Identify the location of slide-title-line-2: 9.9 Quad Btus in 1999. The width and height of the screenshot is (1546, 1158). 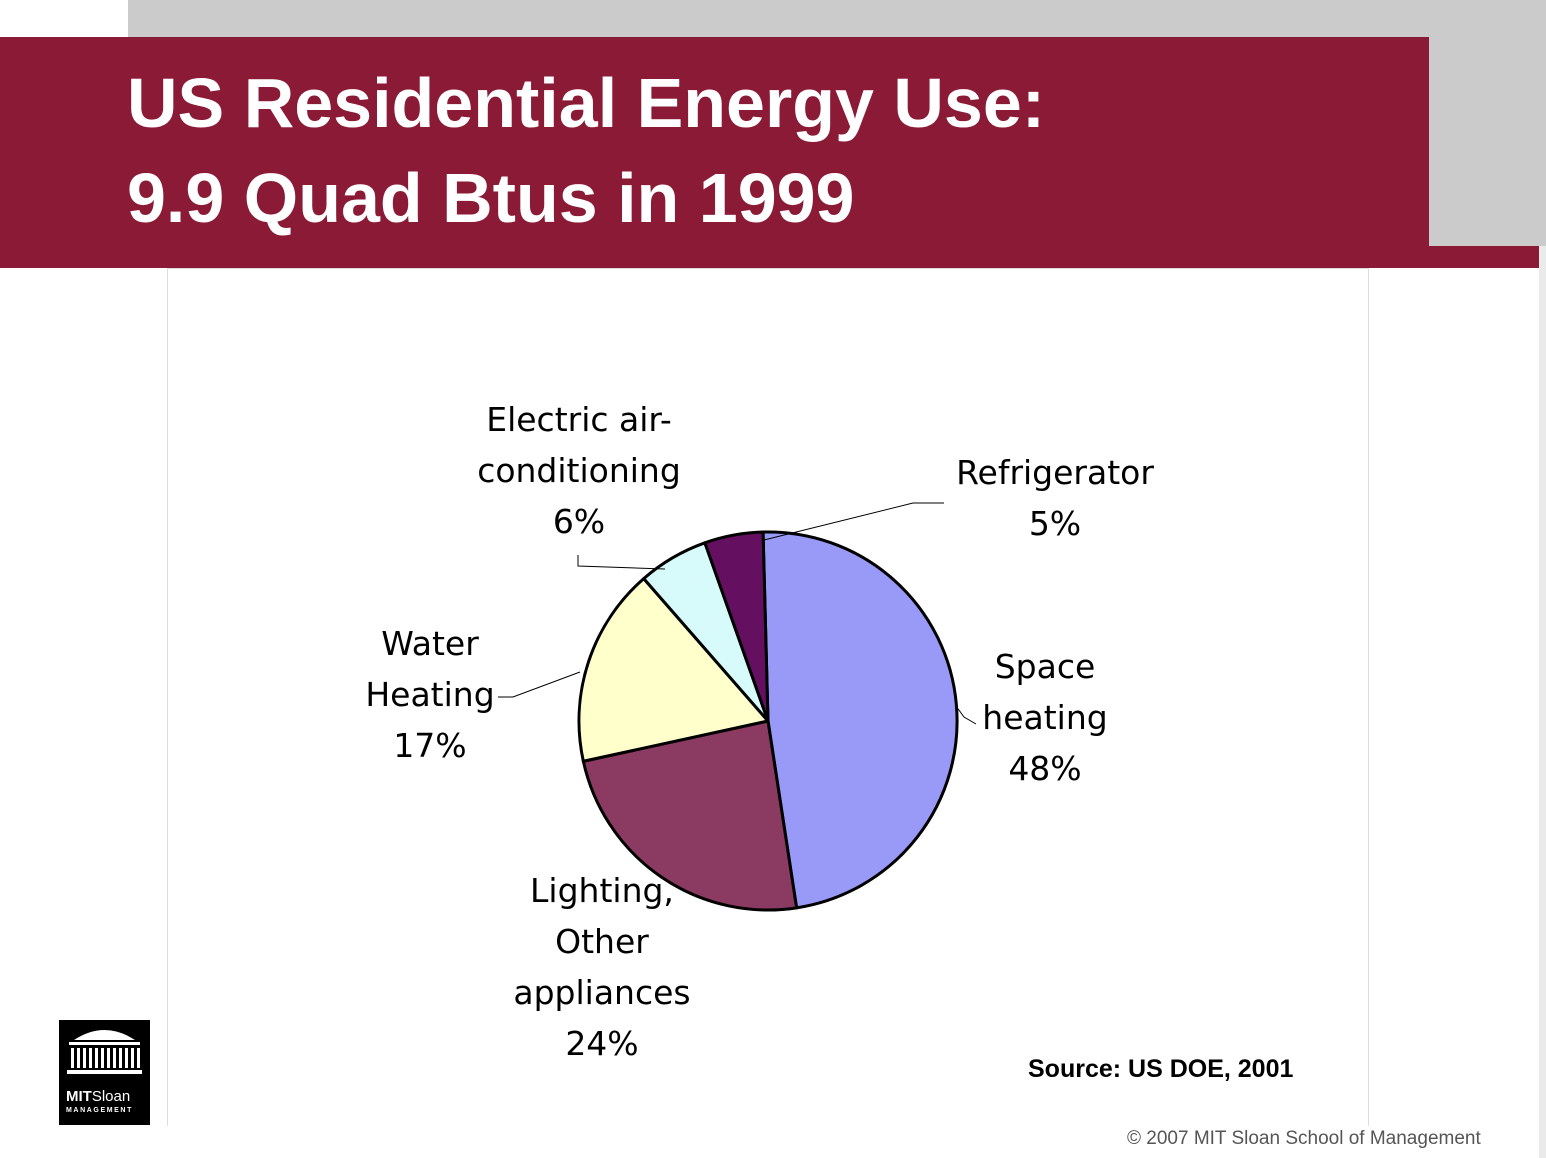
(491, 198).